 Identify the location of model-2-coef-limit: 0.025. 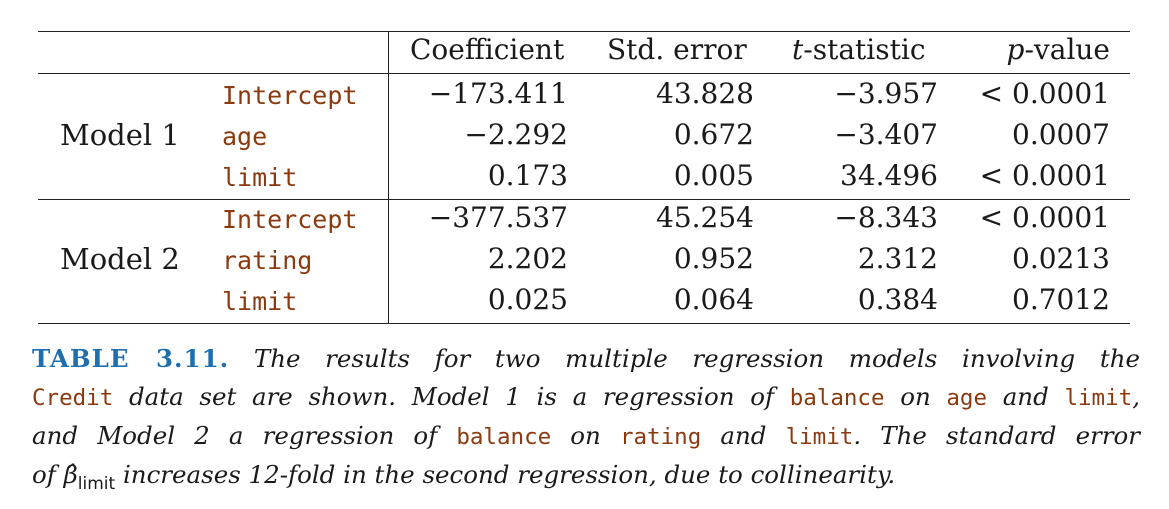
(527, 299).